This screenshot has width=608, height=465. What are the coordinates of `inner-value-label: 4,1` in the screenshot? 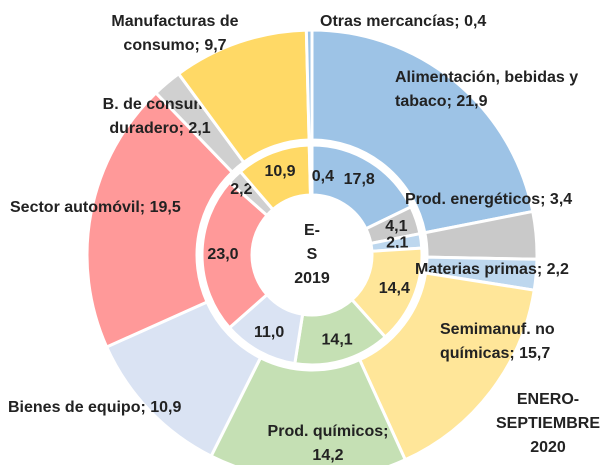 It's located at (396, 226).